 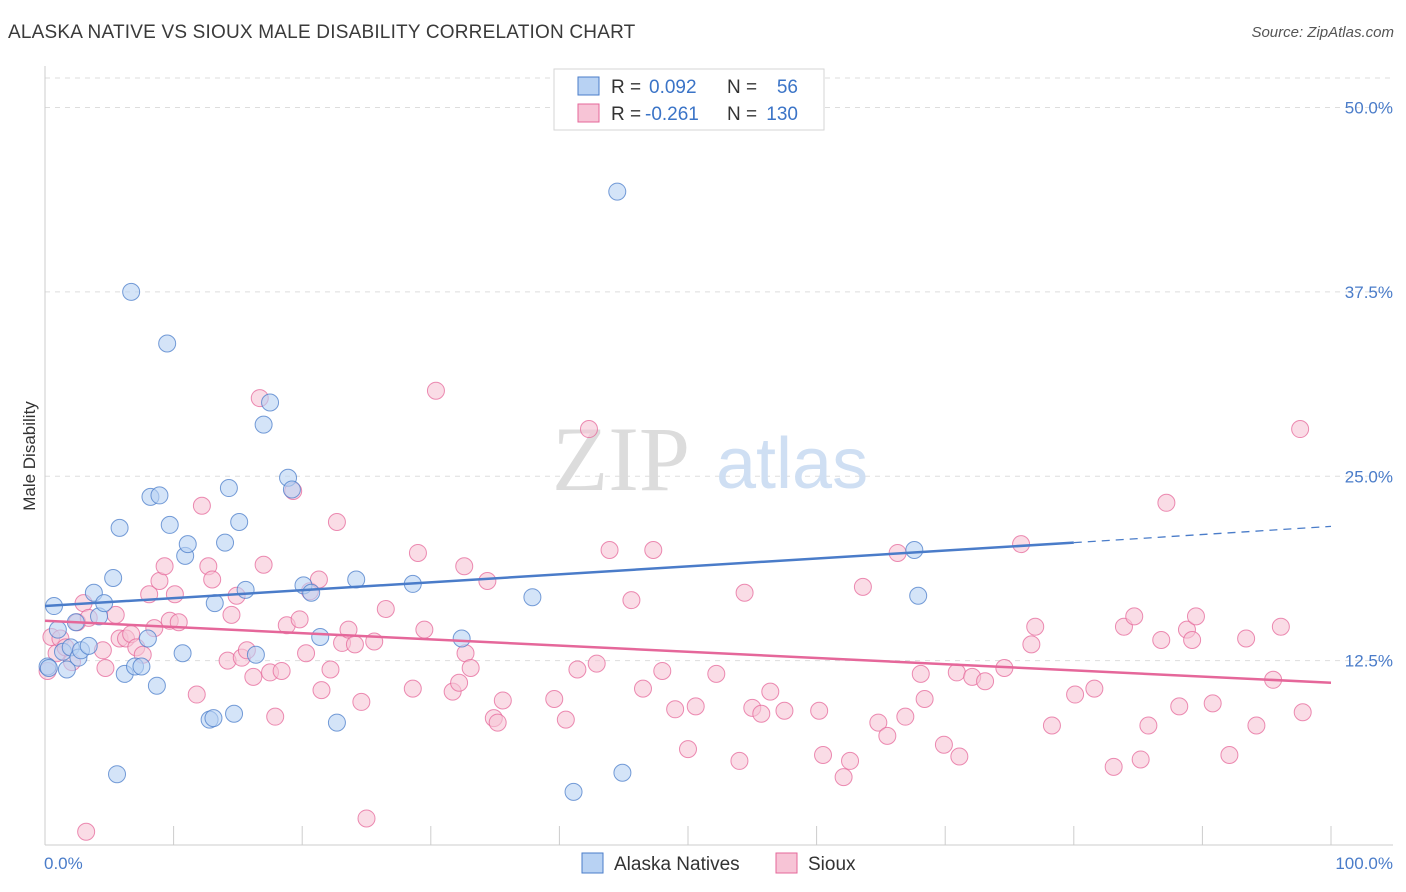 I want to click on x-tick-labels: 0.0% 100.0%, so click(x=718, y=863).